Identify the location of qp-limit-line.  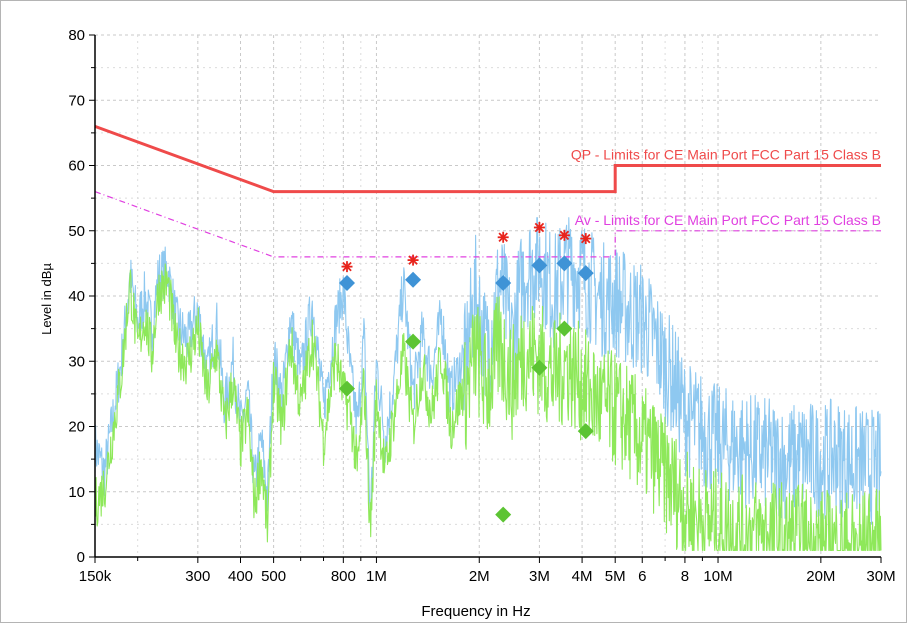
(487, 159).